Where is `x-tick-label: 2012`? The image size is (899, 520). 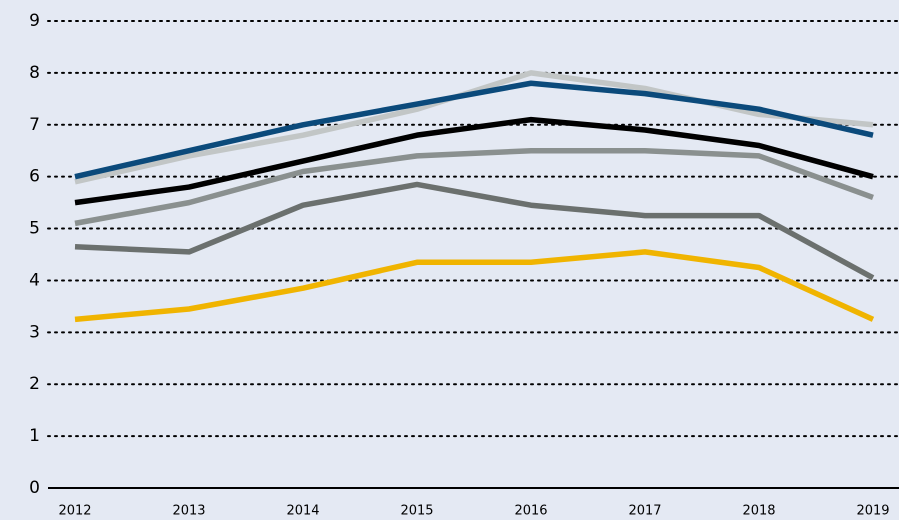 x-tick-label: 2012 is located at coordinates (74, 511).